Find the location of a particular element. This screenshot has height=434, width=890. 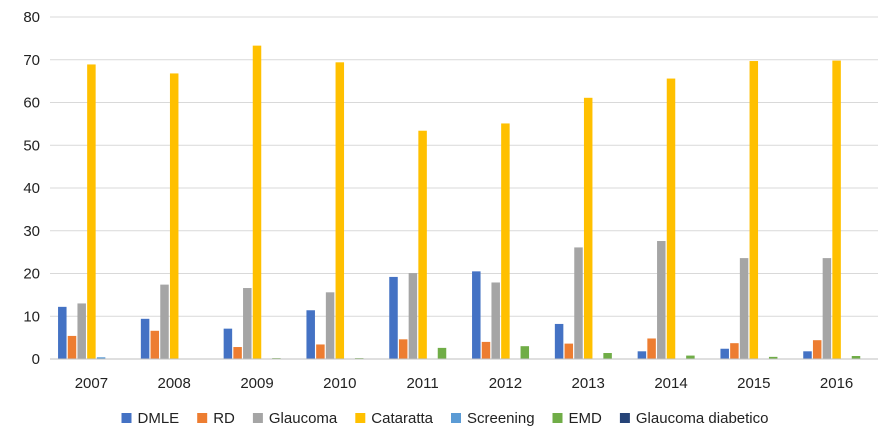

legend-item: Screening is located at coordinates (493, 418).